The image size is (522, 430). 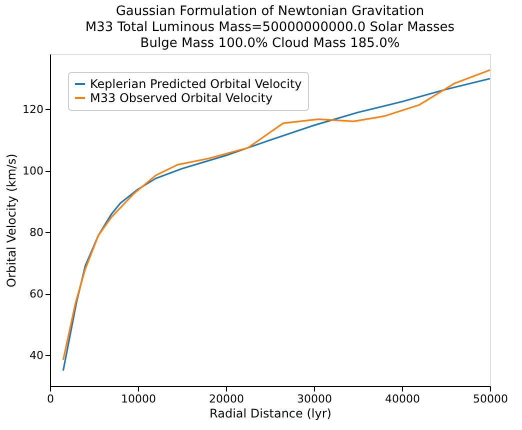 I want to click on x-tick-label: 0, so click(x=50, y=399).